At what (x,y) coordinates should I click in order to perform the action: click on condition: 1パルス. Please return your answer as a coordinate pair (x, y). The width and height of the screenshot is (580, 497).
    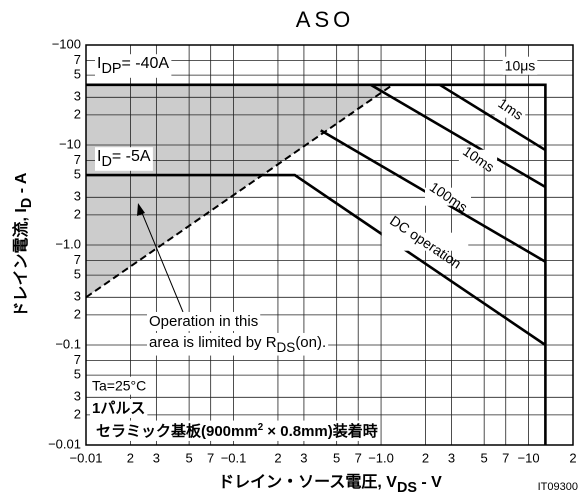
    Looking at the image, I should click on (118, 408).